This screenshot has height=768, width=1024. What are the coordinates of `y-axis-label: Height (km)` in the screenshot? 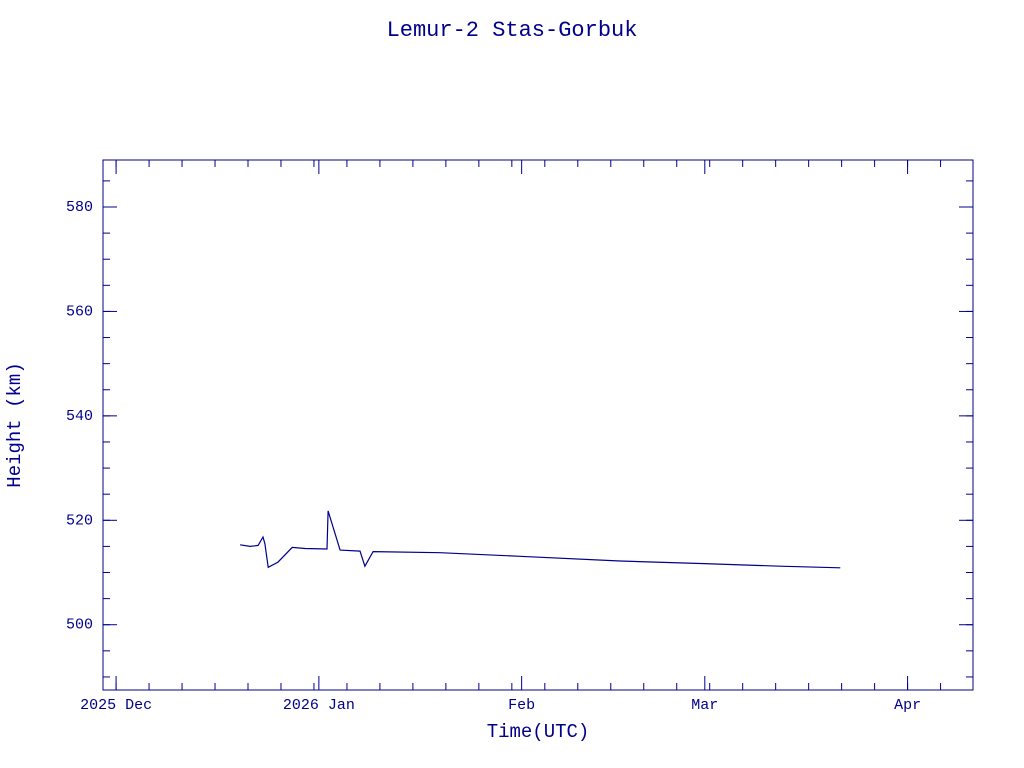 It's located at (15, 424).